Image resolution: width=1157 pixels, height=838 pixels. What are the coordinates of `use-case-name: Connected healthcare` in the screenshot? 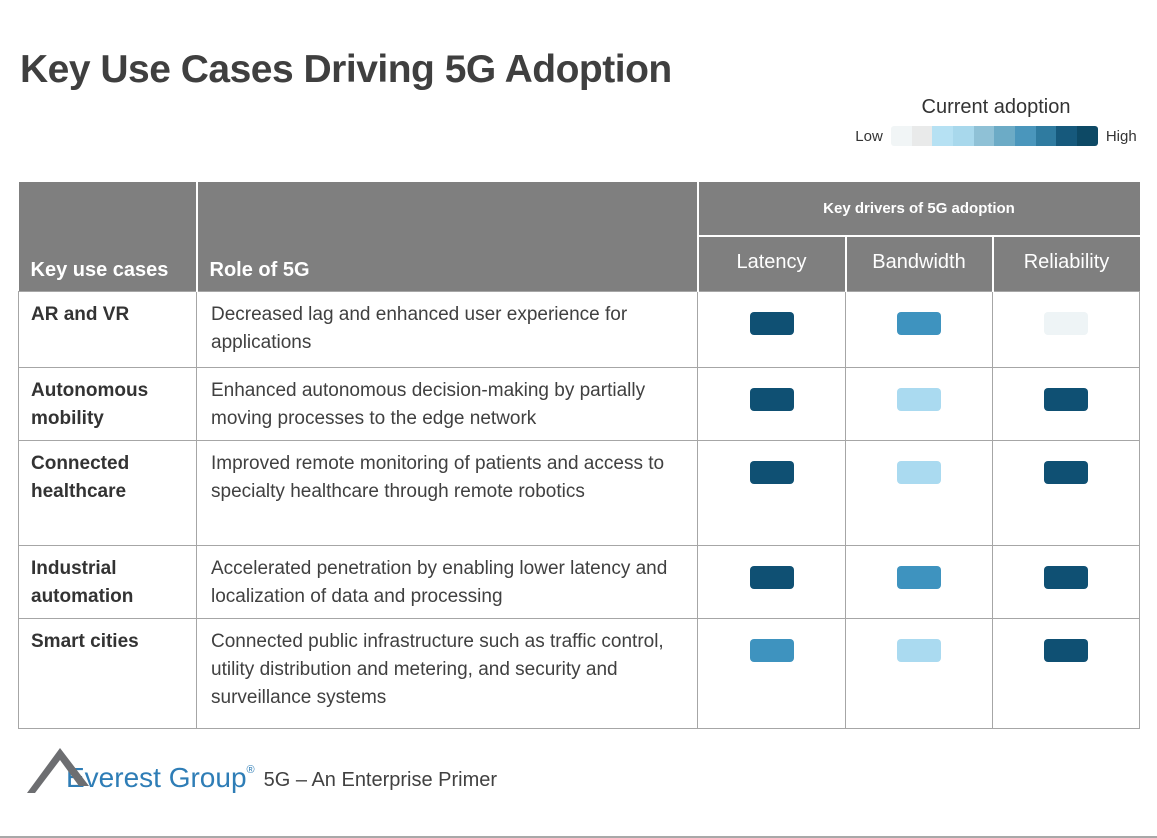 It's located at (107, 493).